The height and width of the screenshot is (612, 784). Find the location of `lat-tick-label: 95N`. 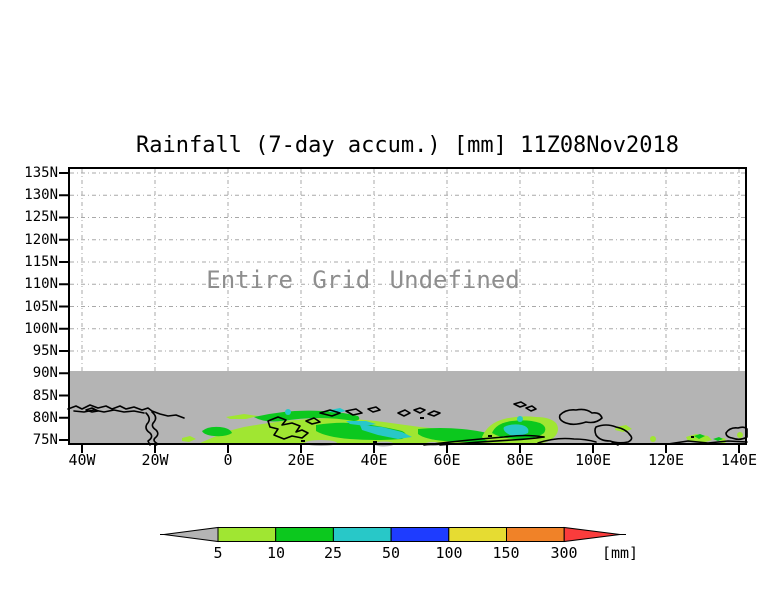

lat-tick-label: 95N is located at coordinates (45, 351).